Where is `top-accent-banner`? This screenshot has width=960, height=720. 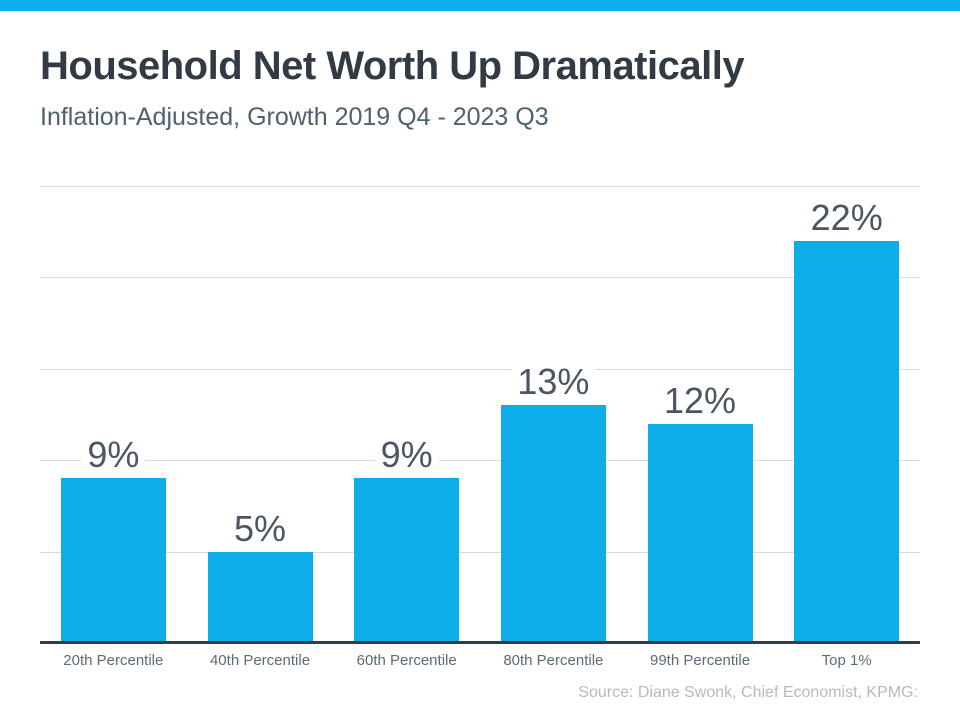
top-accent-banner is located at coordinates (480, 5).